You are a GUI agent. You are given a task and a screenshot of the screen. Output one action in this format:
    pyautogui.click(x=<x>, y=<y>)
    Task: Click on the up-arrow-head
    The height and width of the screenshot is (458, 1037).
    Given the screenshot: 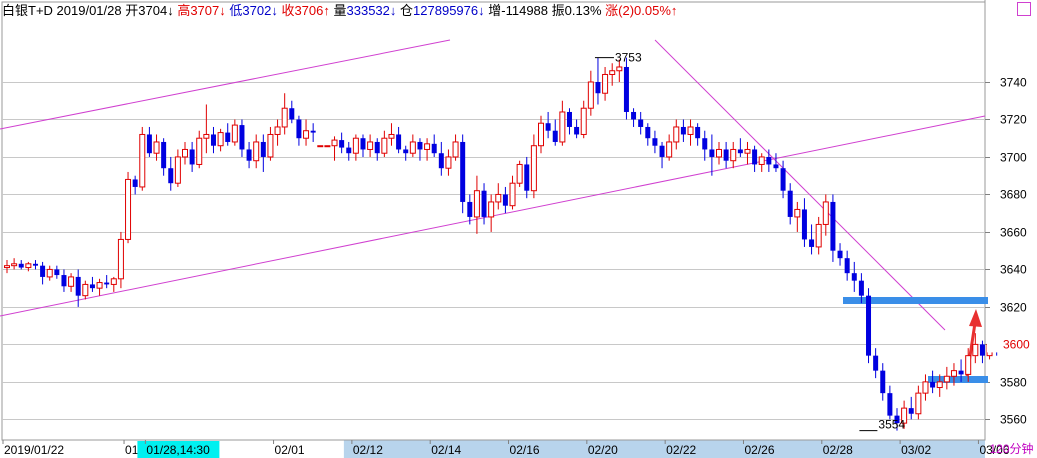 What is the action you would take?
    pyautogui.click(x=975, y=318)
    